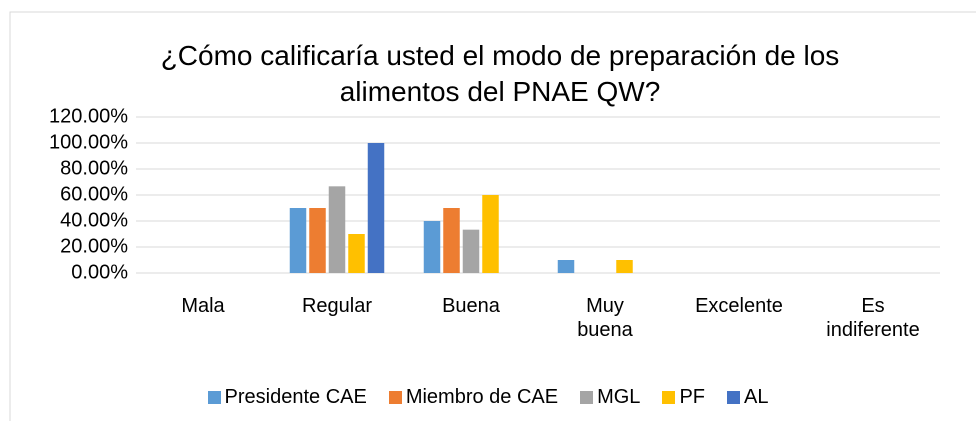 The height and width of the screenshot is (421, 976). I want to click on x-tick-label: Muy buena, so click(605, 318).